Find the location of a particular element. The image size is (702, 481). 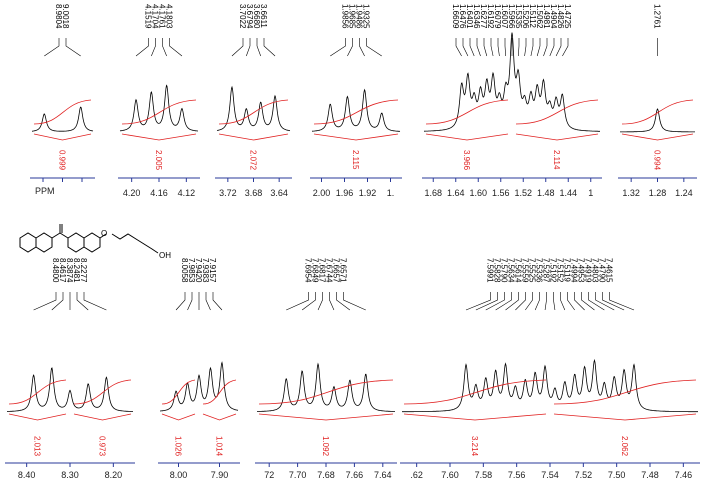

integral-value: 1.014 is located at coordinates (219, 446).